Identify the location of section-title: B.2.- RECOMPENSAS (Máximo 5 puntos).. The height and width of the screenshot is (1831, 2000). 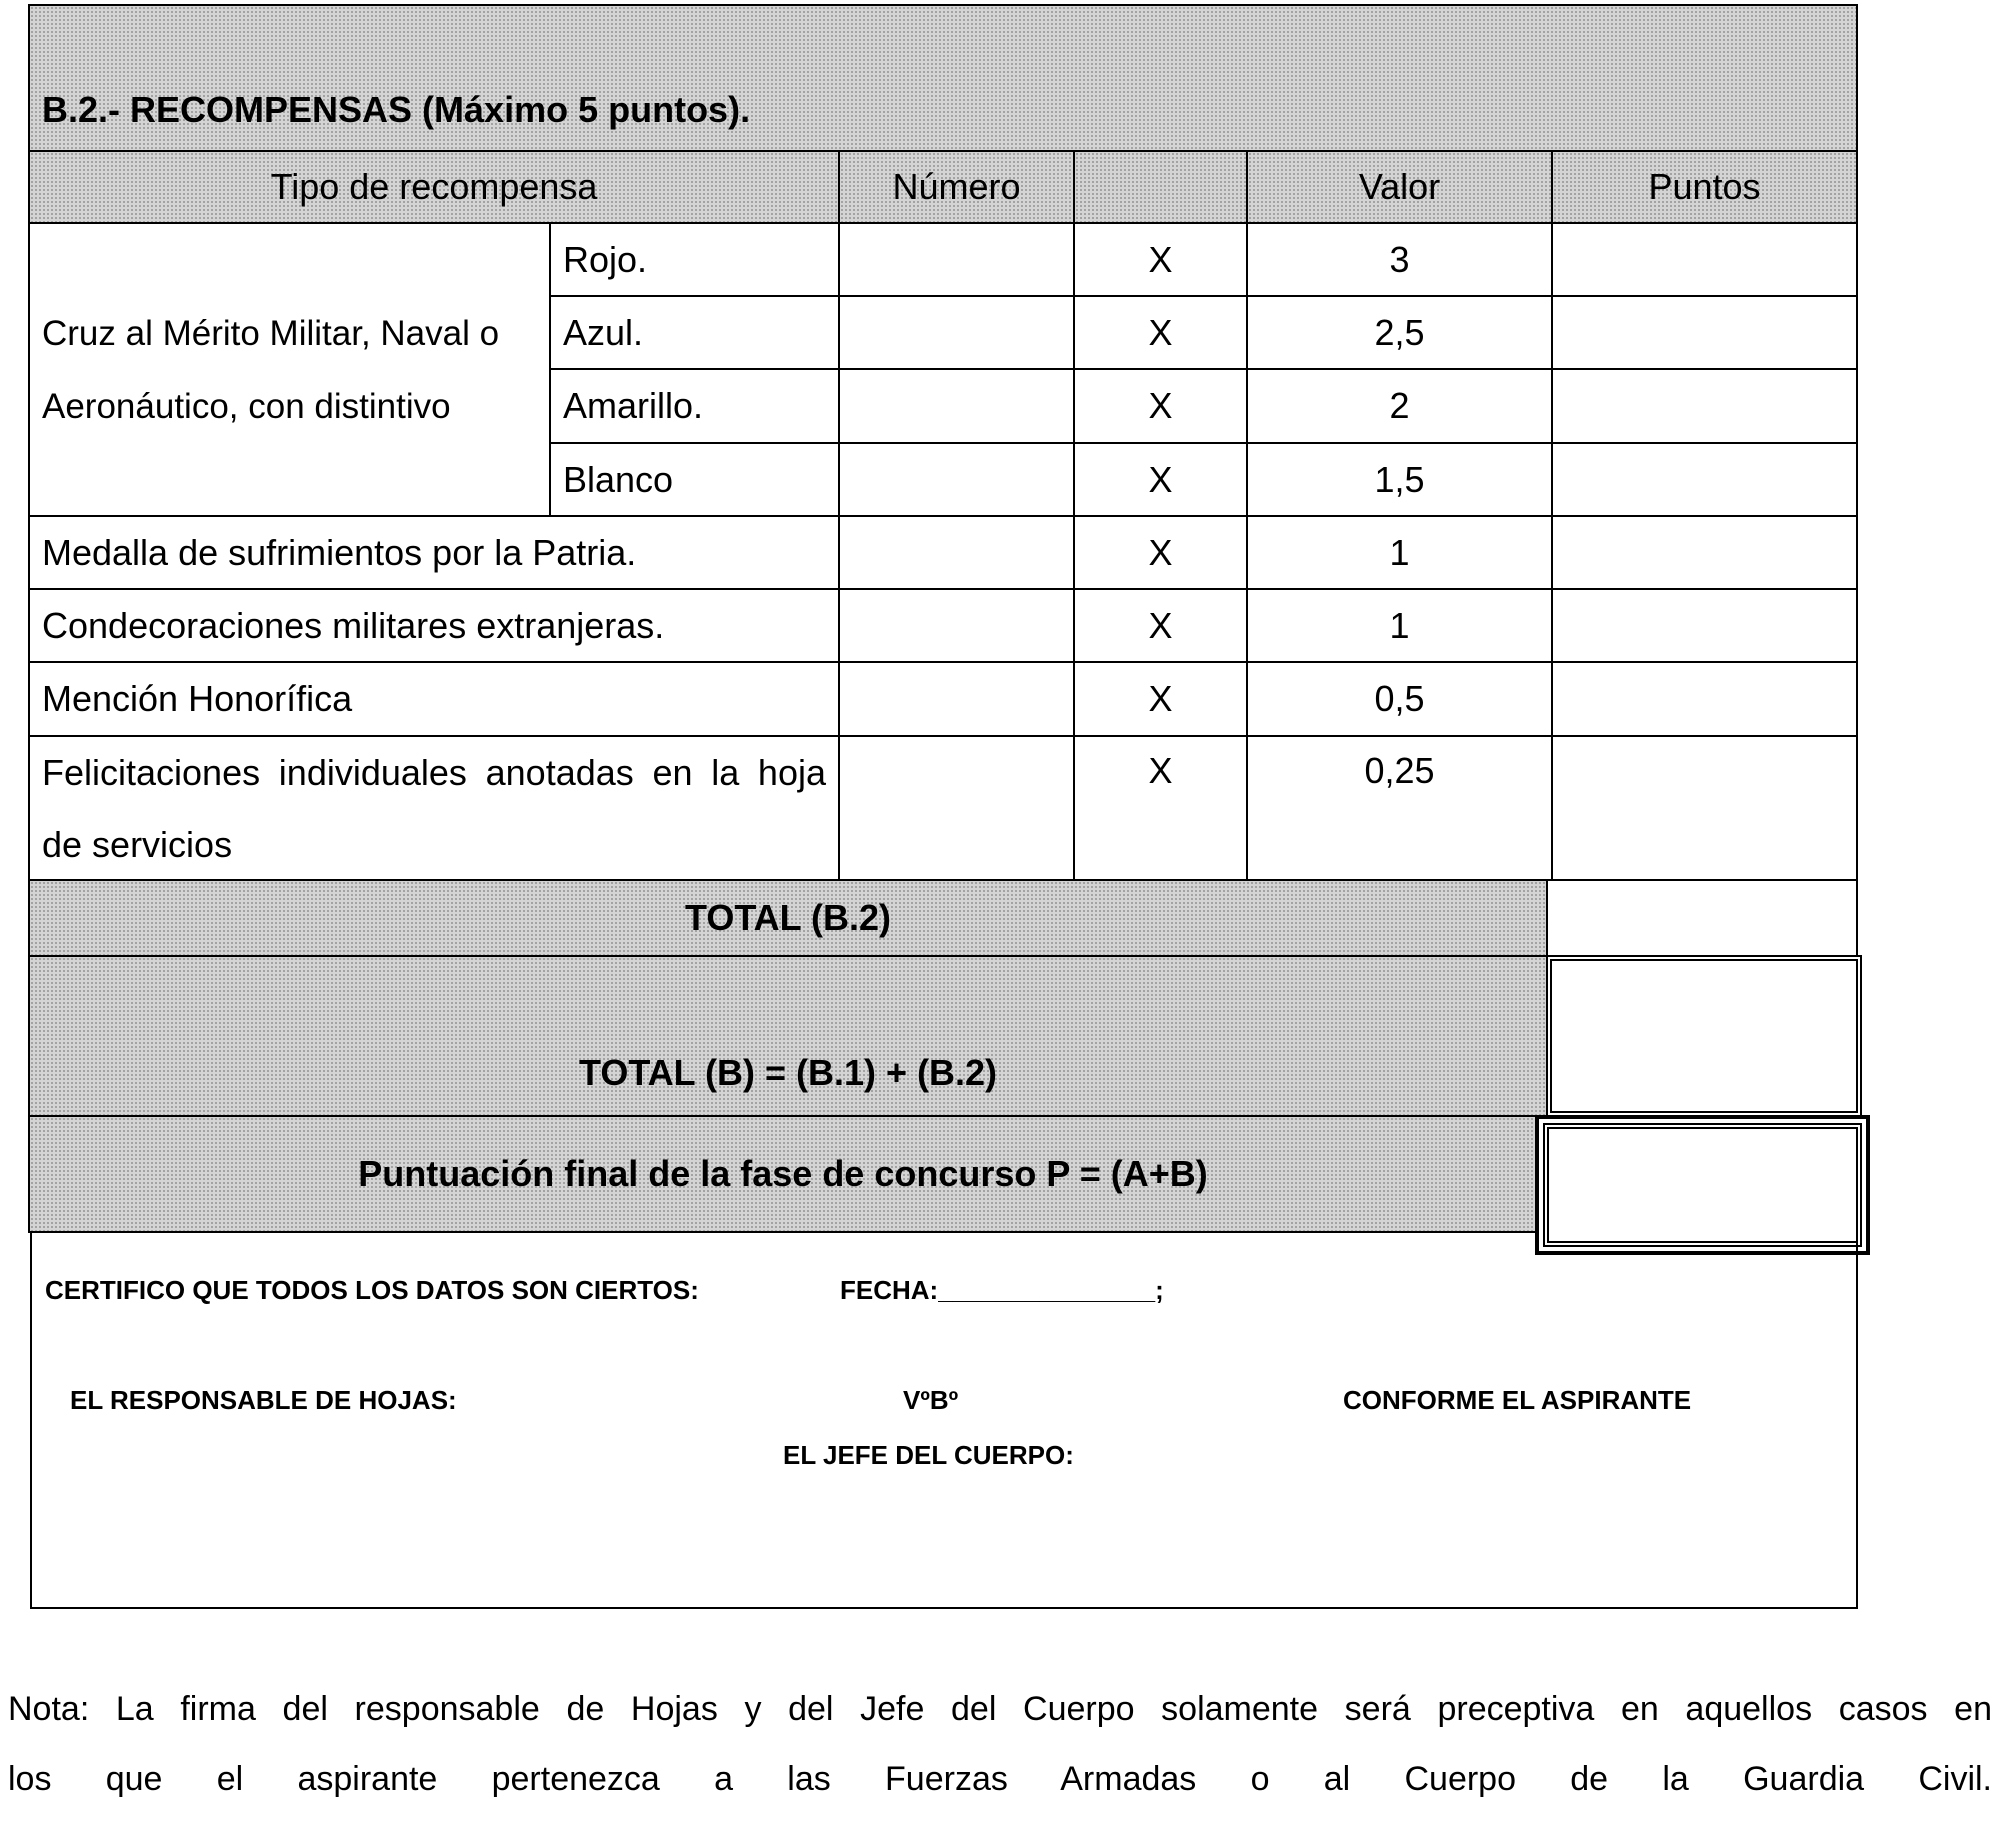
(943, 78).